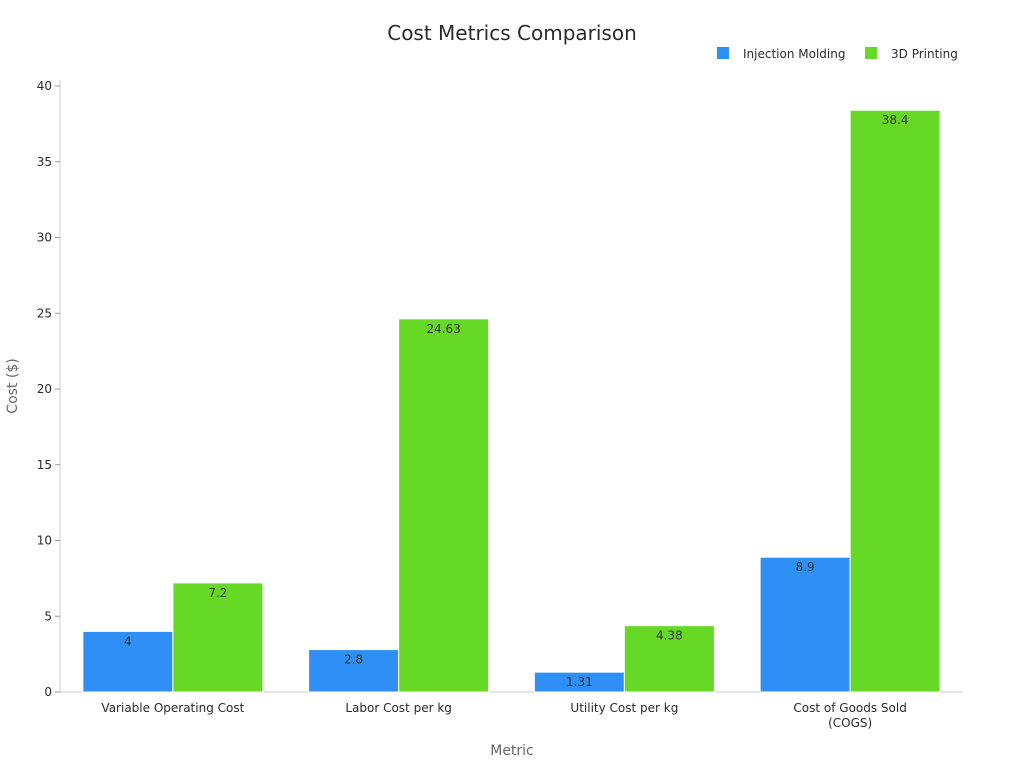  Describe the element at coordinates (512, 33) in the screenshot. I see `chart-title: Cost Metrics Comparison` at that location.